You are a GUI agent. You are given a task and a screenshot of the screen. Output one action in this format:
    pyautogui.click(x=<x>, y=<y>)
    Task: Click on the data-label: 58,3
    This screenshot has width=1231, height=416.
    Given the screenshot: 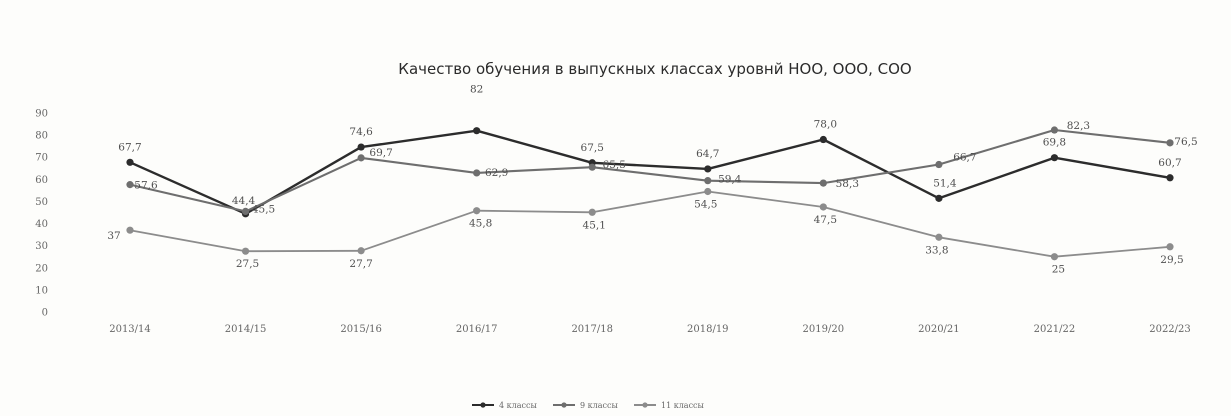 What is the action you would take?
    pyautogui.click(x=847, y=184)
    